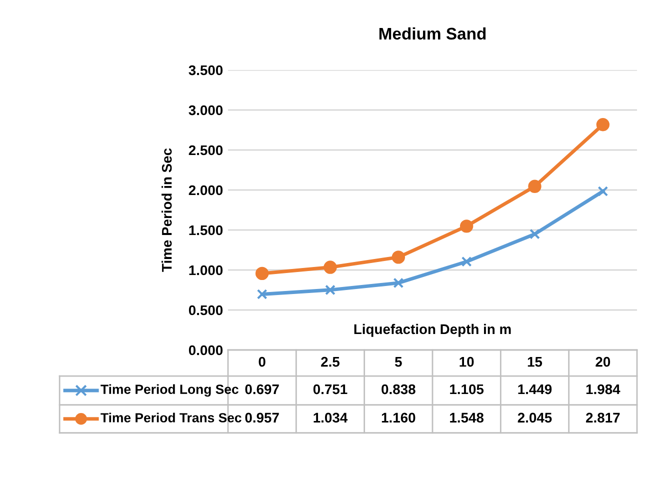 This screenshot has height=479, width=647. What do you see at coordinates (206, 230) in the screenshot?
I see `y-tick-label: 1.500` at bounding box center [206, 230].